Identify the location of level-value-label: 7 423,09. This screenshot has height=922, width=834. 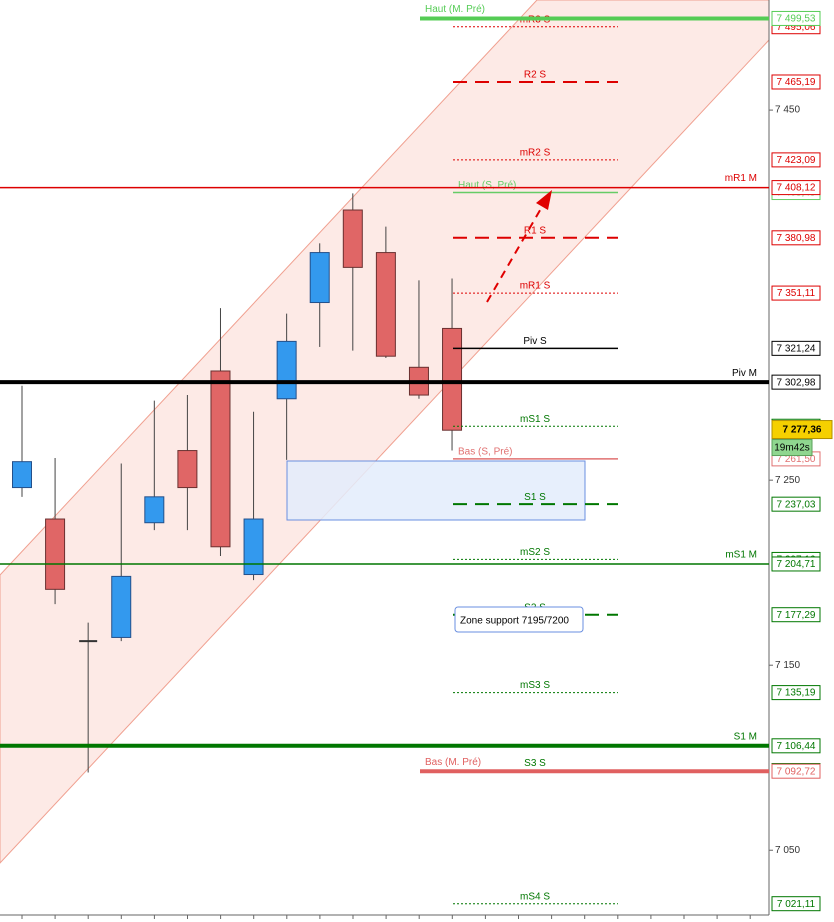
(796, 160).